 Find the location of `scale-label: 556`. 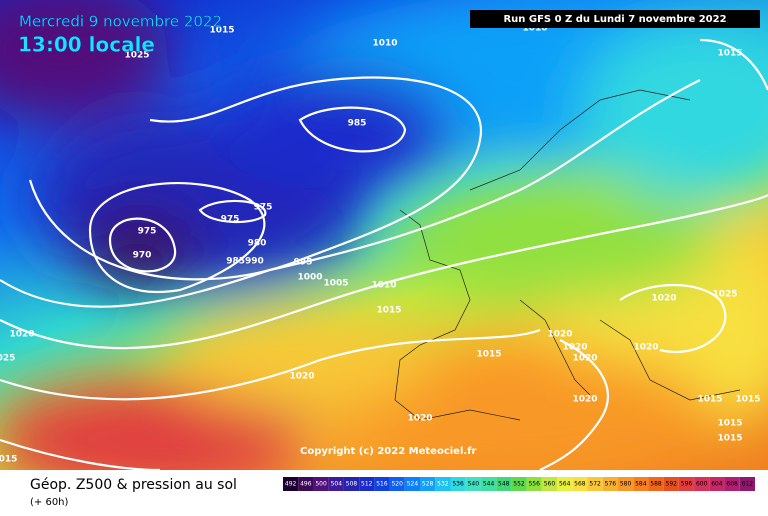

scale-label: 556 is located at coordinates (534, 484).